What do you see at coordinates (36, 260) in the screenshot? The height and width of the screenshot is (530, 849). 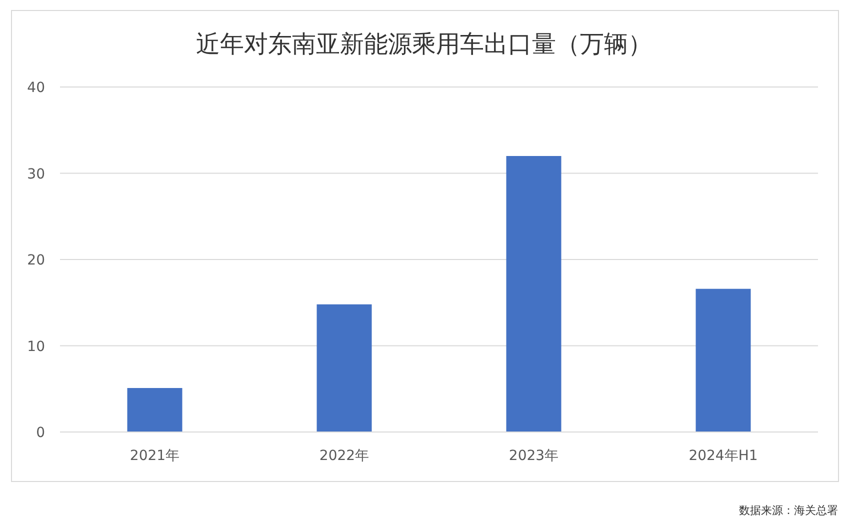 I see `y-tick-label: 20` at bounding box center [36, 260].